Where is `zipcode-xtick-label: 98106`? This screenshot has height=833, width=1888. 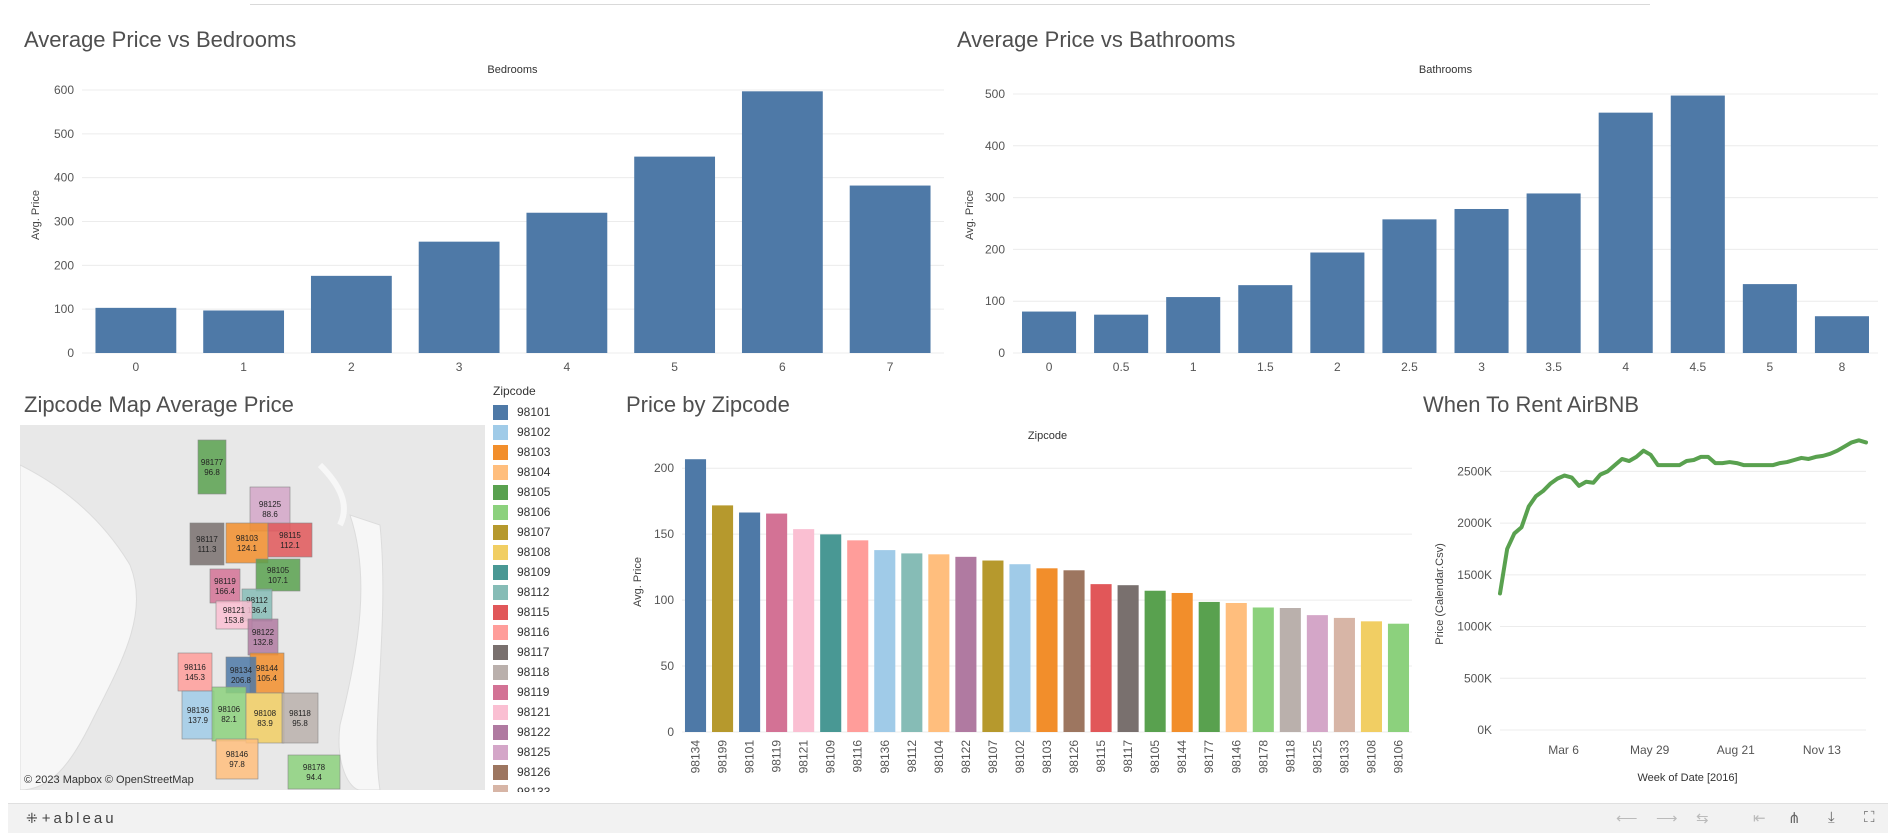 zipcode-xtick-label: 98106 is located at coordinates (1398, 757).